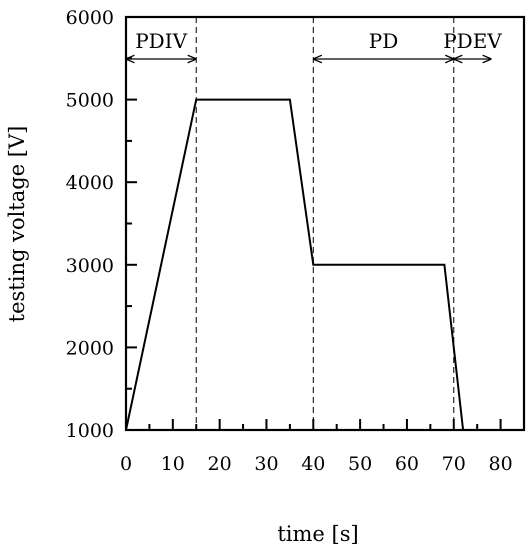 Image resolution: width=532 pixels, height=550 pixels. Describe the element at coordinates (454, 464) in the screenshot. I see `x-tick-label: 70` at that location.